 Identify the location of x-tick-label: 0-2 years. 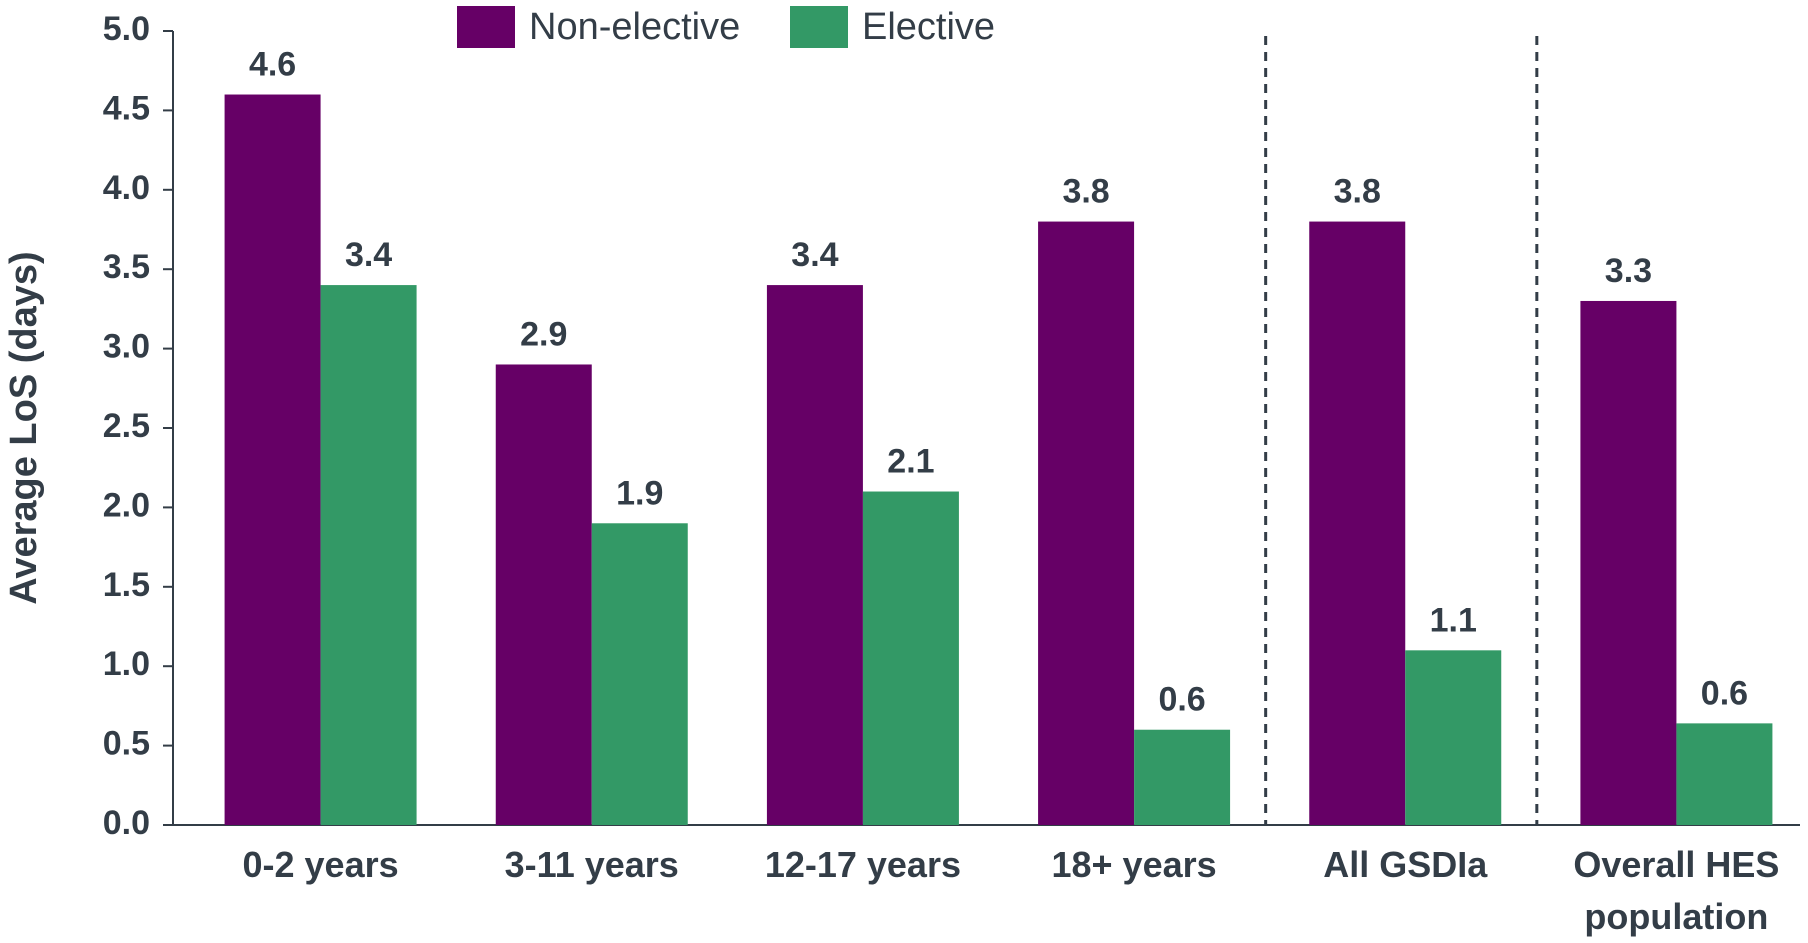
(320, 864).